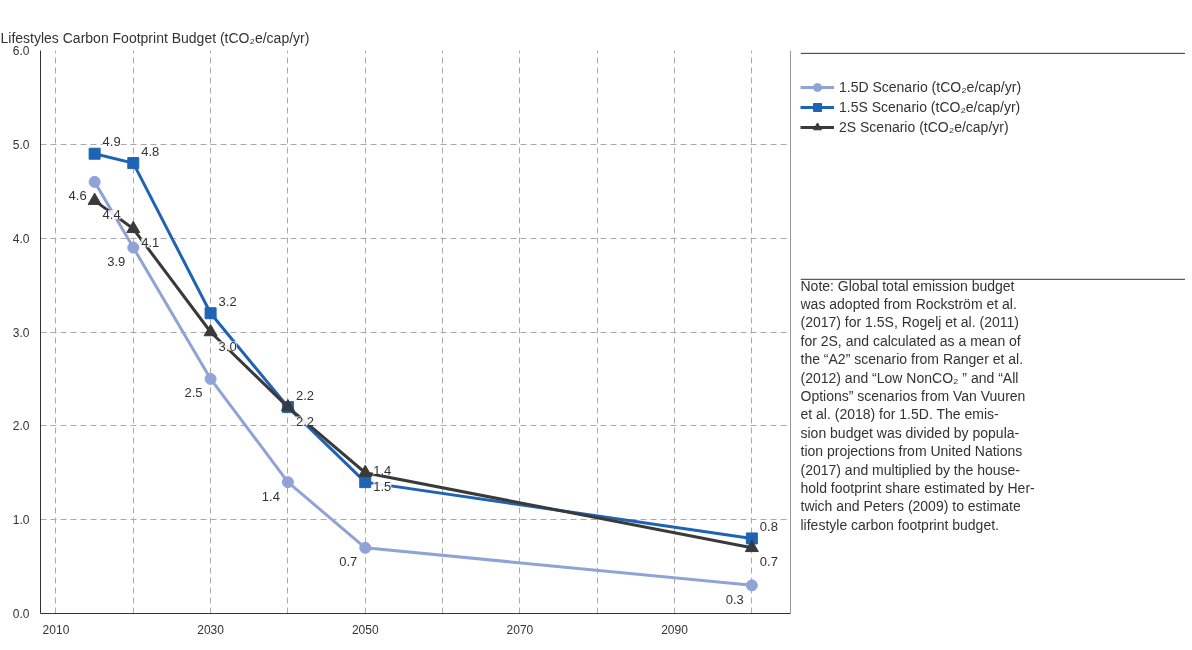 Image resolution: width=1192 pixels, height=650 pixels. Describe the element at coordinates (917, 405) in the screenshot. I see `text: Note: Global total emission budget was adopted from Rockström et al. (2017) for 1.5S, Rogelj et al. (2011) for 2S, and calculated as a mean of the “A2” scenario from Ranger et al. (2012) and “Low NonCO₂ ” and “All Options” scenarios from Van Vuuren et al. (2018) for 1.5D. The emis- sion budget was divided by popula- tion projections from United Nations (2017) and multiplied by the house- hold footprint share estimated by Her- twich and Peters (2009) to estimate lifestyle carbon footprint budget.` at that location.